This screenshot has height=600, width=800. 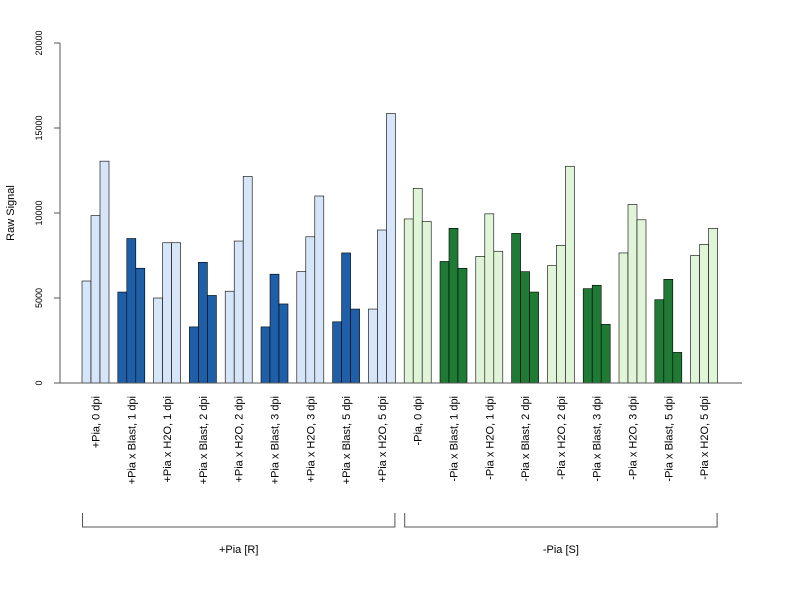 What do you see at coordinates (562, 438) in the screenshot?
I see `category-label: -Pia x H2O, 2 dpi` at bounding box center [562, 438].